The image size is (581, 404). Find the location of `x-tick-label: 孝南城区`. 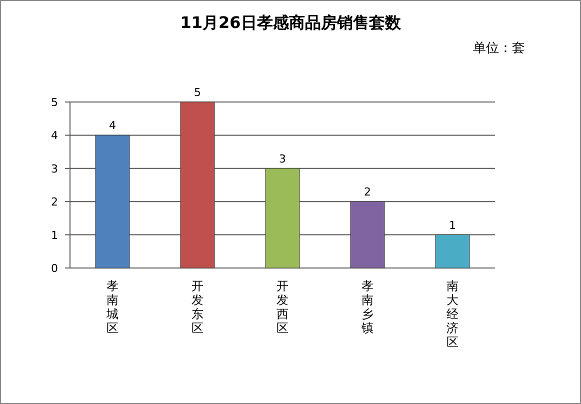

x-tick-label: 孝南城区 is located at coordinates (112, 307).